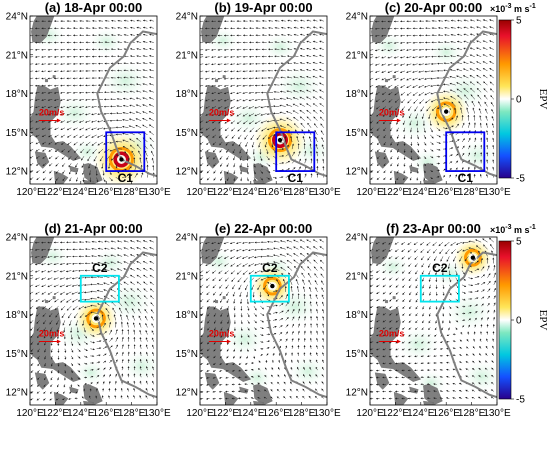 The height and width of the screenshot is (454, 550). What do you see at coordinates (244, 339) in the screenshot?
I see `epv-weak-area` at bounding box center [244, 339].